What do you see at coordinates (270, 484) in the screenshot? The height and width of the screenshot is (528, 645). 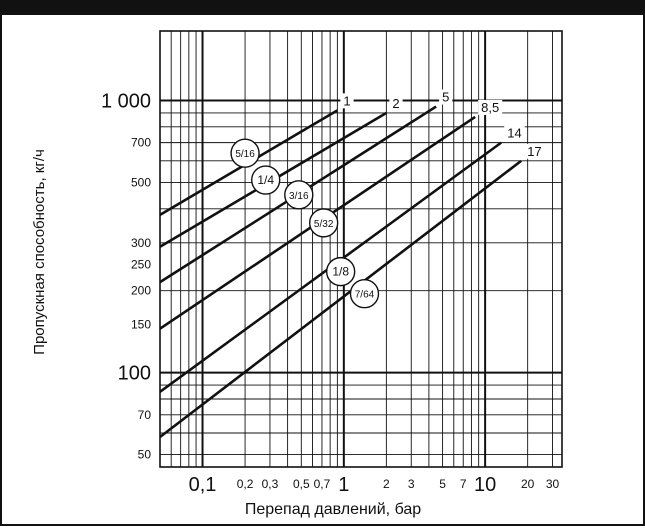 I see `x-tick-label: 0,3` at bounding box center [270, 484].